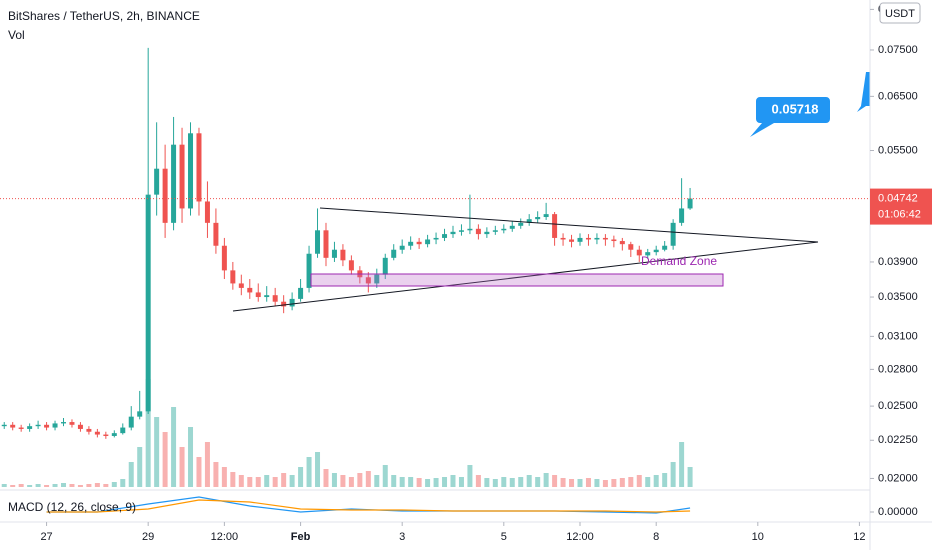  I want to click on y-tick-label: 0.03900, so click(898, 262).